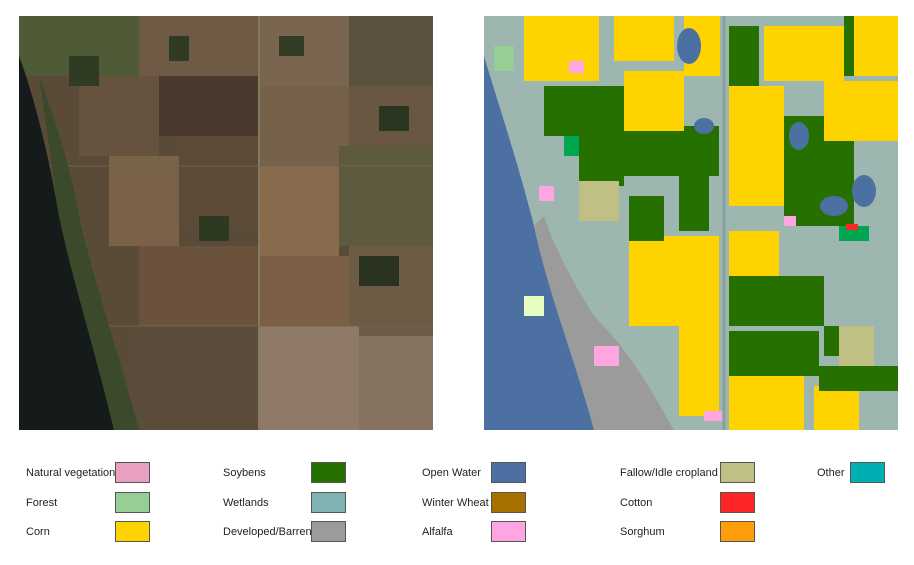 Image resolution: width=914 pixels, height=565 pixels. I want to click on legend-label: Sorghum, so click(642, 532).